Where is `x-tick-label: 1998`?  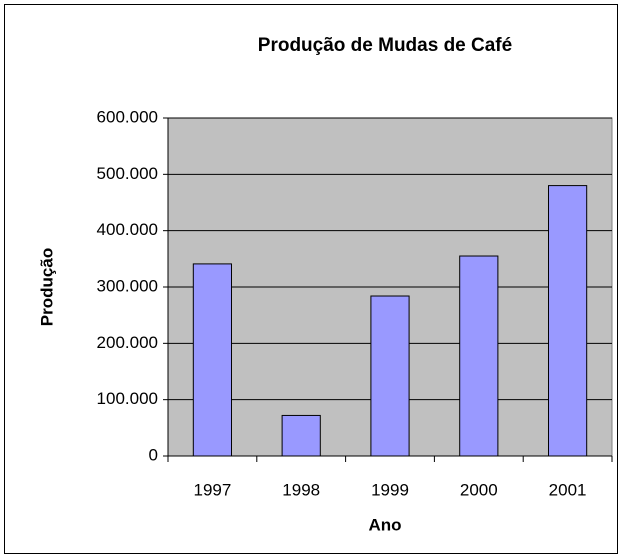
x-tick-label: 1998 is located at coordinates (301, 489).